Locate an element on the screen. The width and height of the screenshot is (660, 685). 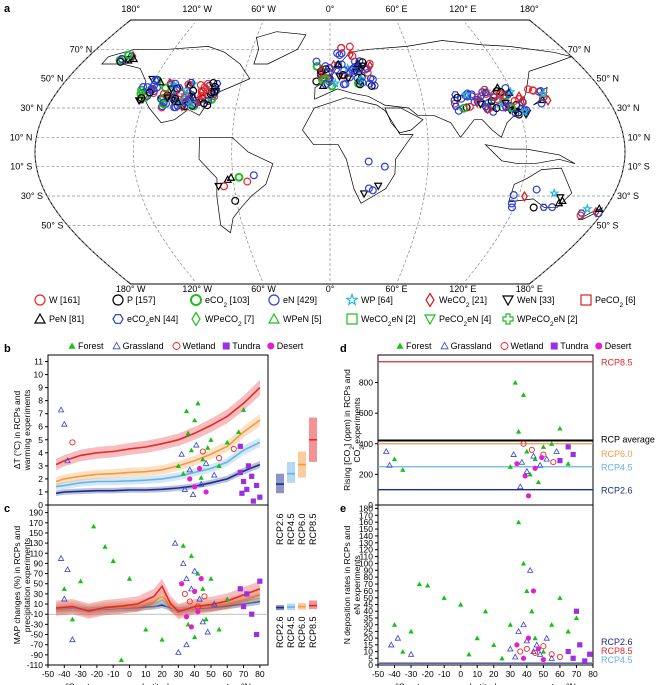
legend-label-PeCO2: PeCO2 [6] is located at coordinates (615, 302).